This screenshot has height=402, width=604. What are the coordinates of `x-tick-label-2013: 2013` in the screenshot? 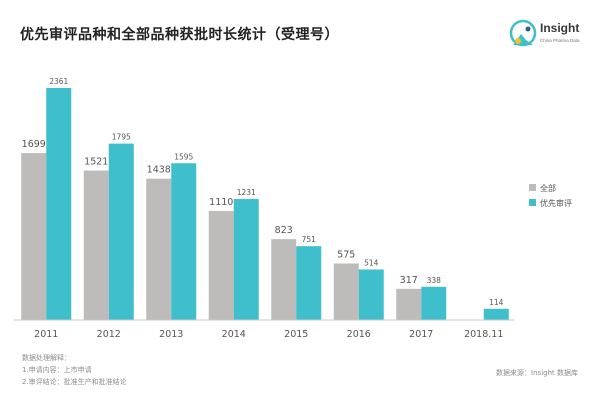 It's located at (171, 334).